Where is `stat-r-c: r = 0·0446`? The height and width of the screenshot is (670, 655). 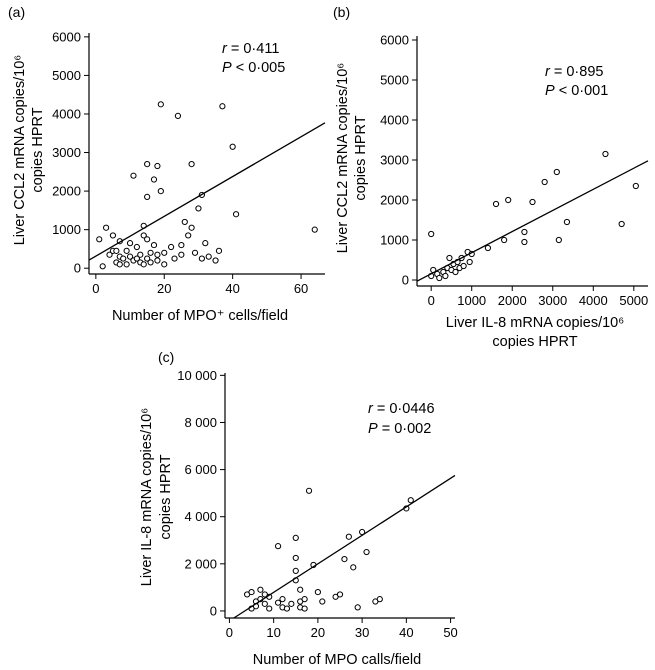 stat-r-c: r = 0·0446 is located at coordinates (401, 409).